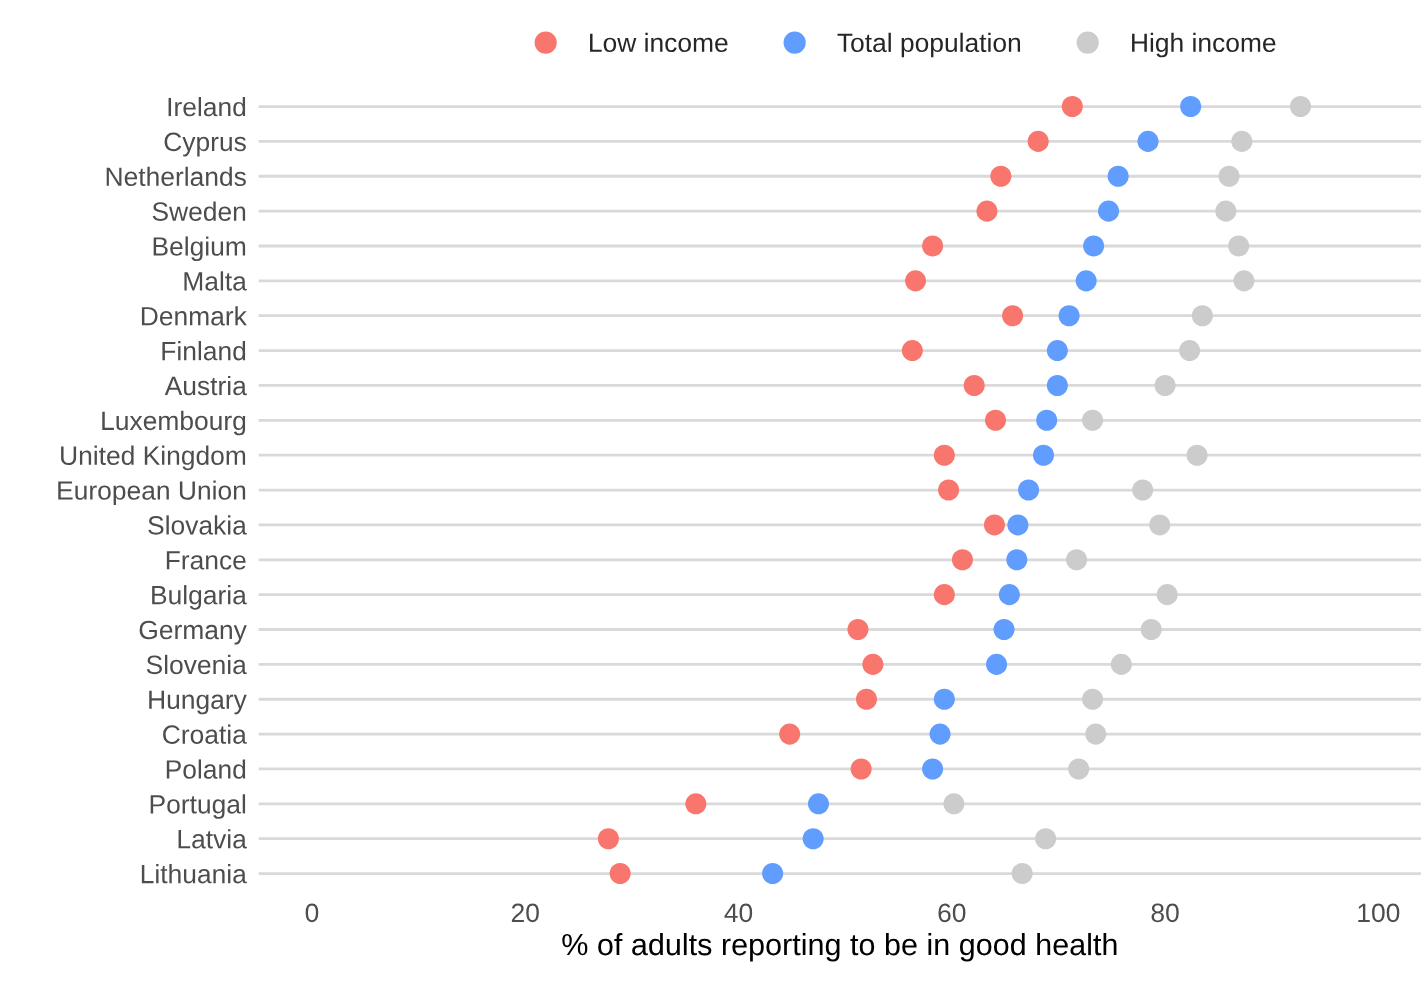  I want to click on x-tick-label: 40, so click(738, 913).